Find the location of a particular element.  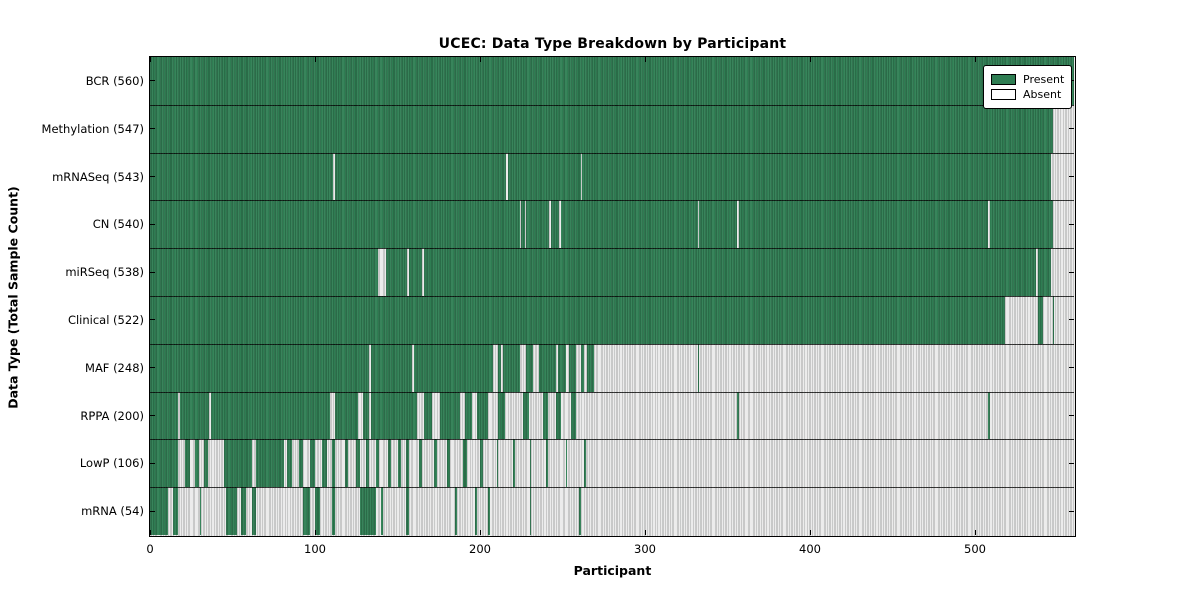

y-tick-label-MAF: MAF (248) is located at coordinates (114, 367).